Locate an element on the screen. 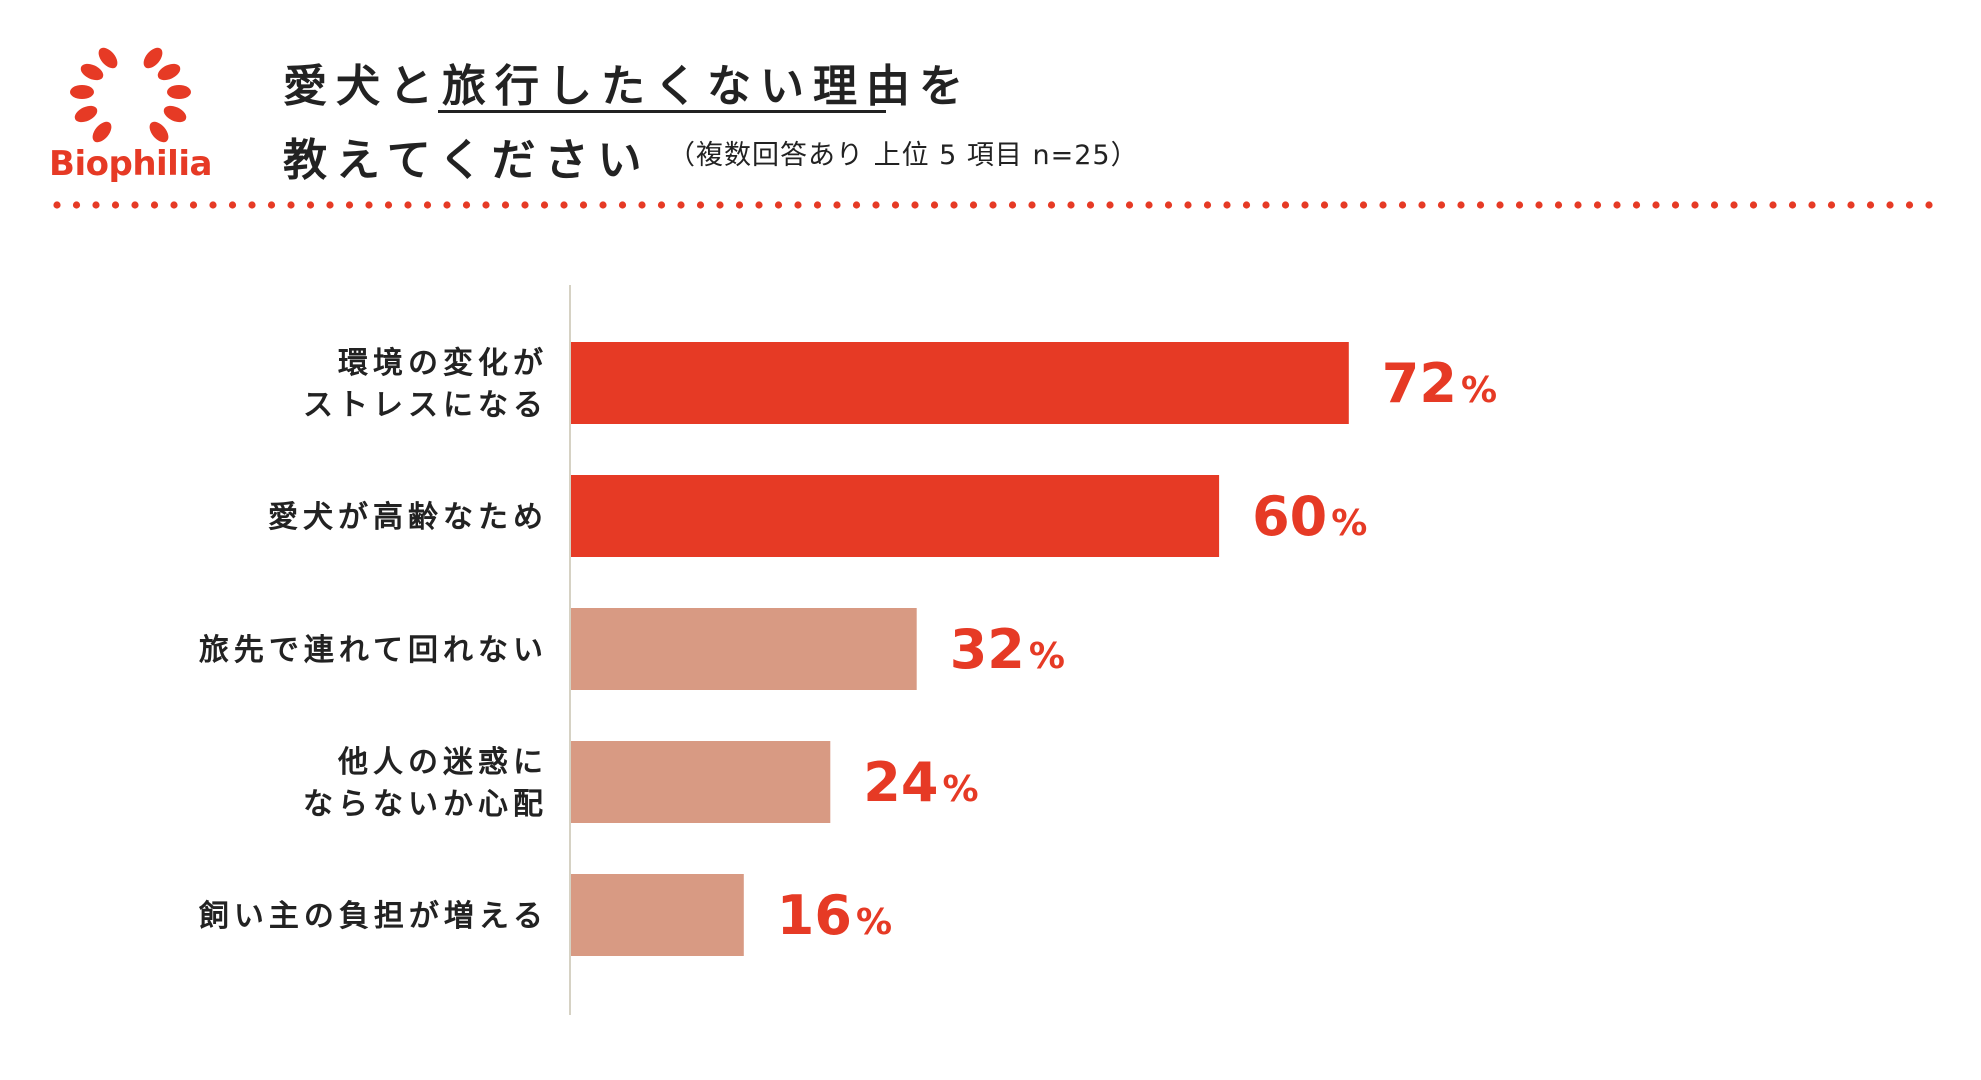 This screenshot has width=1981, height=1080. data-label: 60% is located at coordinates (1309, 516).